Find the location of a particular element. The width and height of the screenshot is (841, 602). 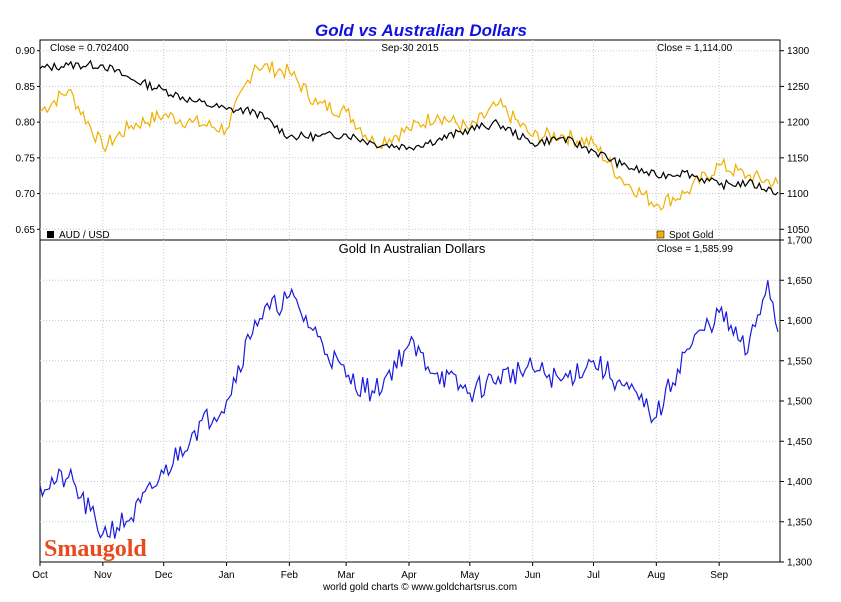

gold-aud-y-tick-label: 1,400 is located at coordinates (799, 482).